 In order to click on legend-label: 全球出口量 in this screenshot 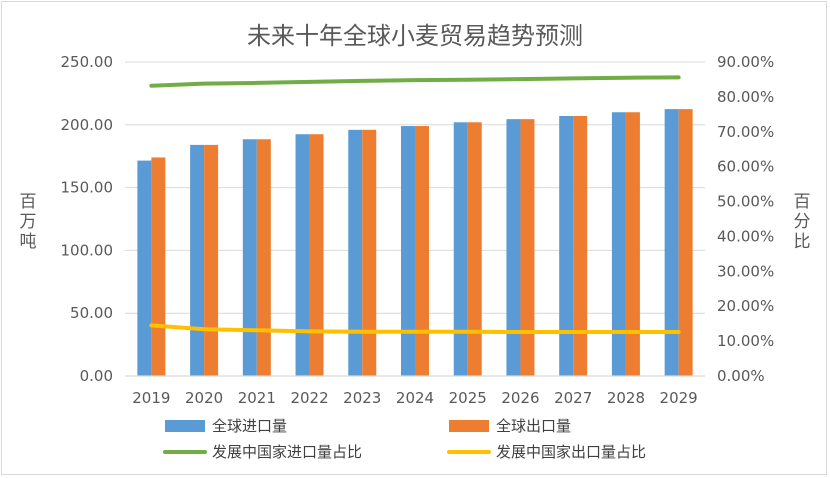, I will do `click(533, 426)`.